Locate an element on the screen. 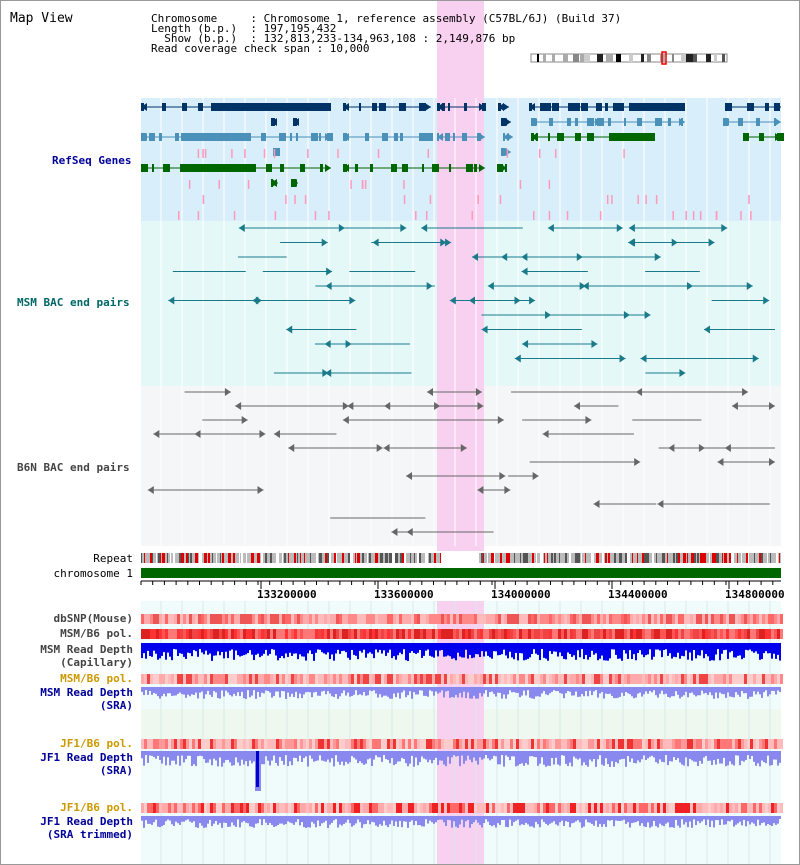 The height and width of the screenshot is (865, 800). ideogram-band is located at coordinates (695, 58).